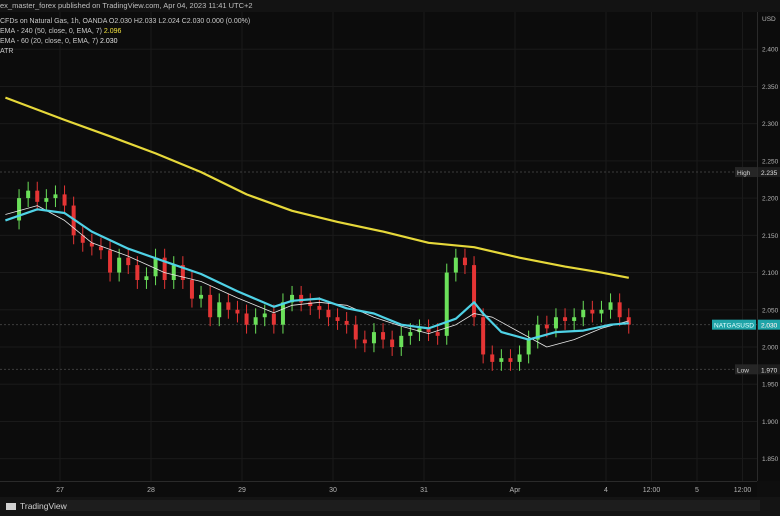  Describe the element at coordinates (770, 310) in the screenshot. I see `price-tick-label: 2.050` at that location.